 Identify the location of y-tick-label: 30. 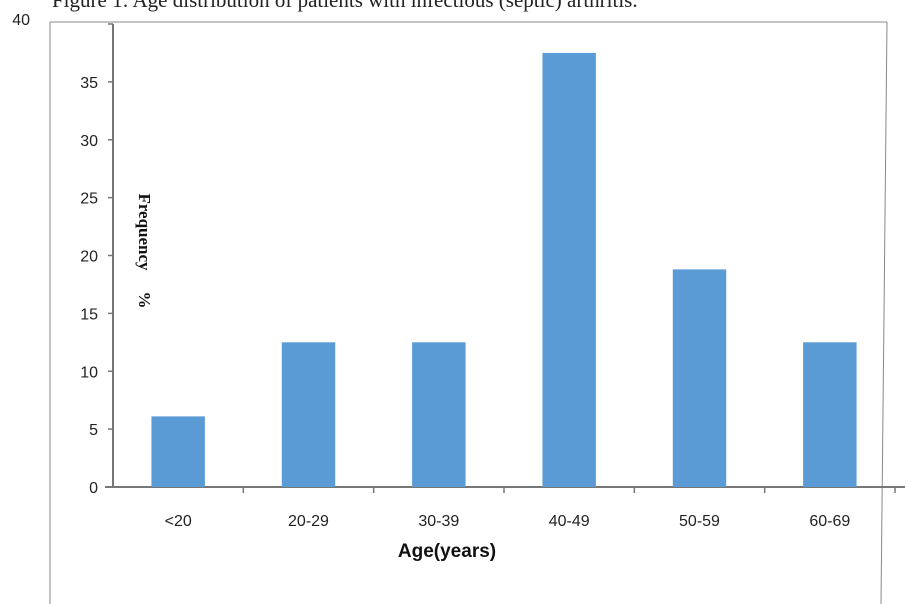
(89, 141).